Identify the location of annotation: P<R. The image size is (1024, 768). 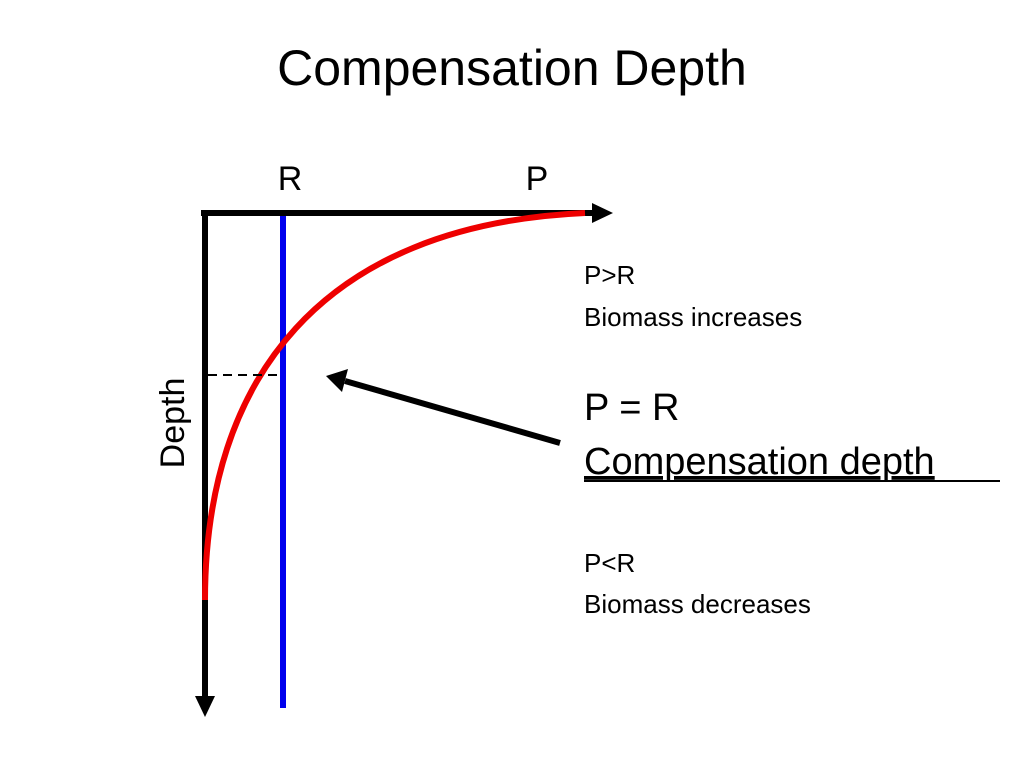
(609, 563).